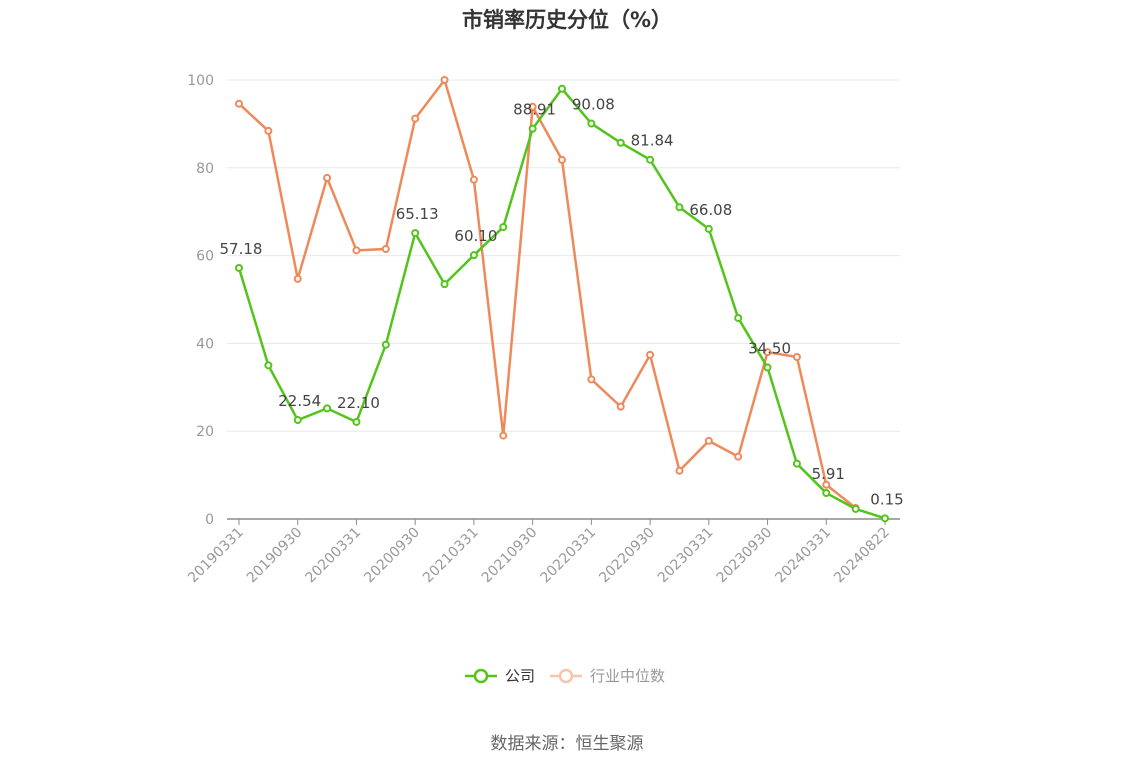 Image resolution: width=1134 pixels, height=766 pixels. Describe the element at coordinates (299, 401) in the screenshot. I see `data-label: 22.54` at that location.